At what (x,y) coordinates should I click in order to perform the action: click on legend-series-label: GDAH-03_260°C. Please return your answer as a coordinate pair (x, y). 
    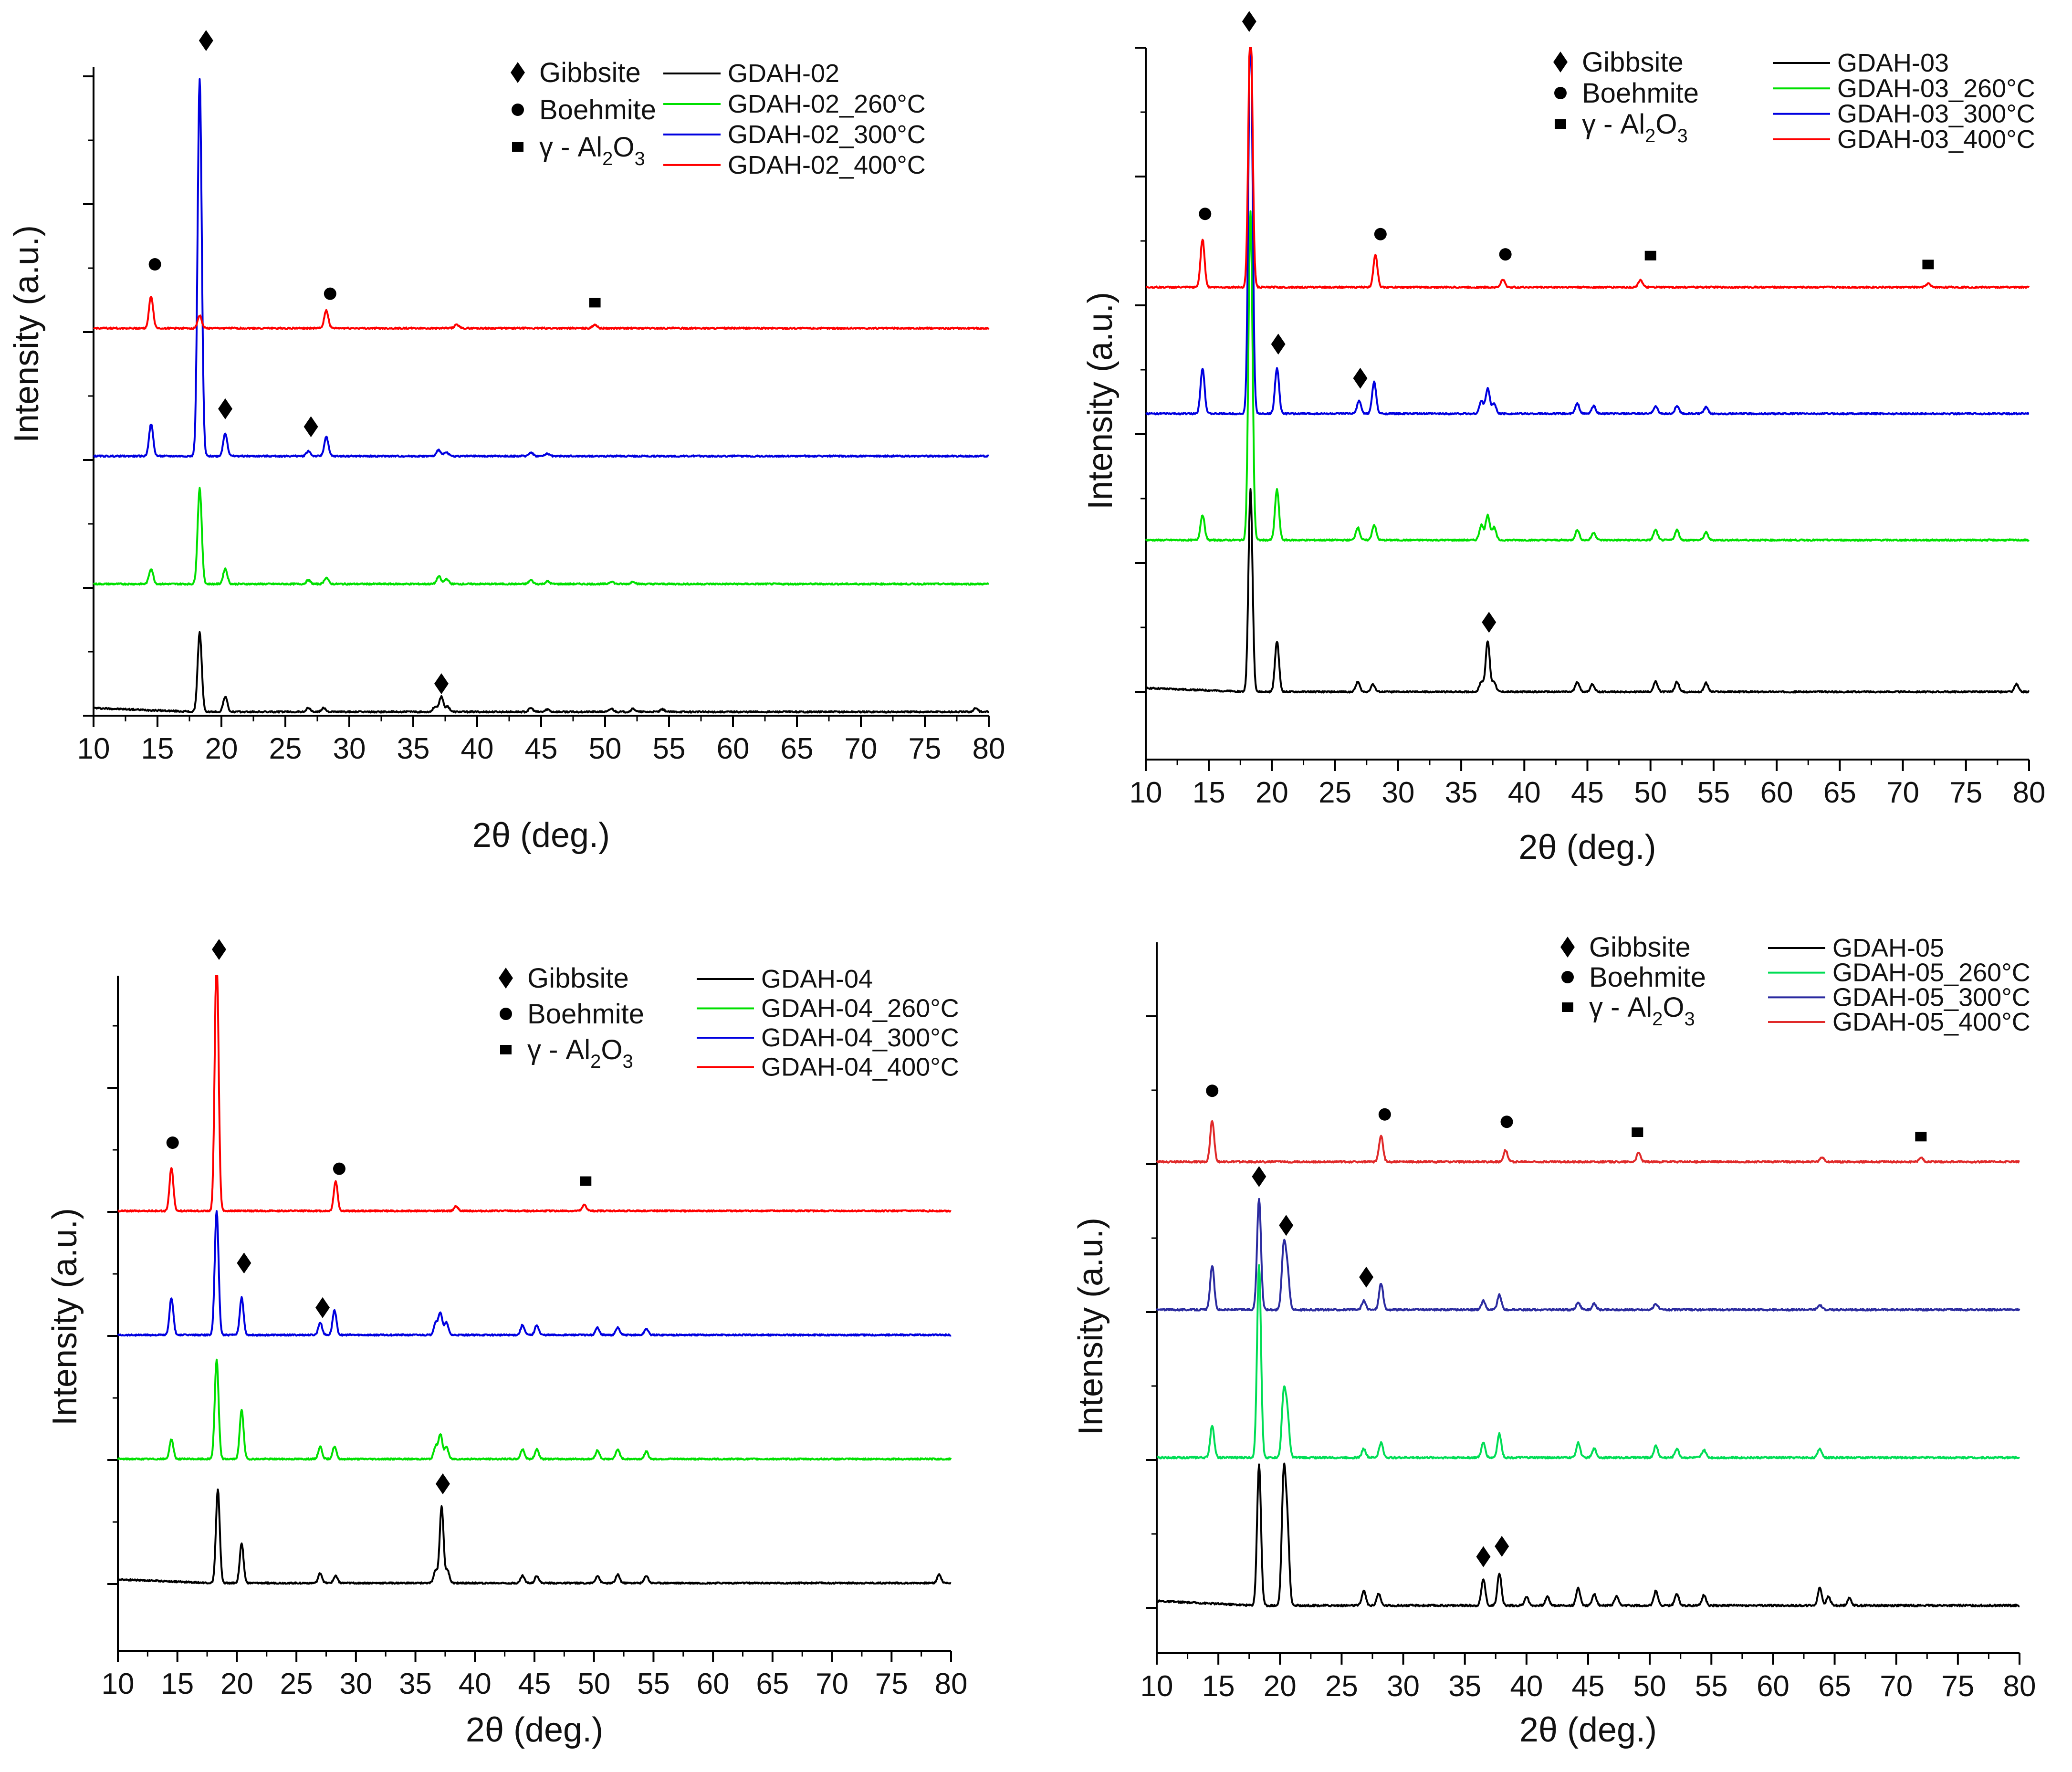
    Looking at the image, I should click on (1936, 88).